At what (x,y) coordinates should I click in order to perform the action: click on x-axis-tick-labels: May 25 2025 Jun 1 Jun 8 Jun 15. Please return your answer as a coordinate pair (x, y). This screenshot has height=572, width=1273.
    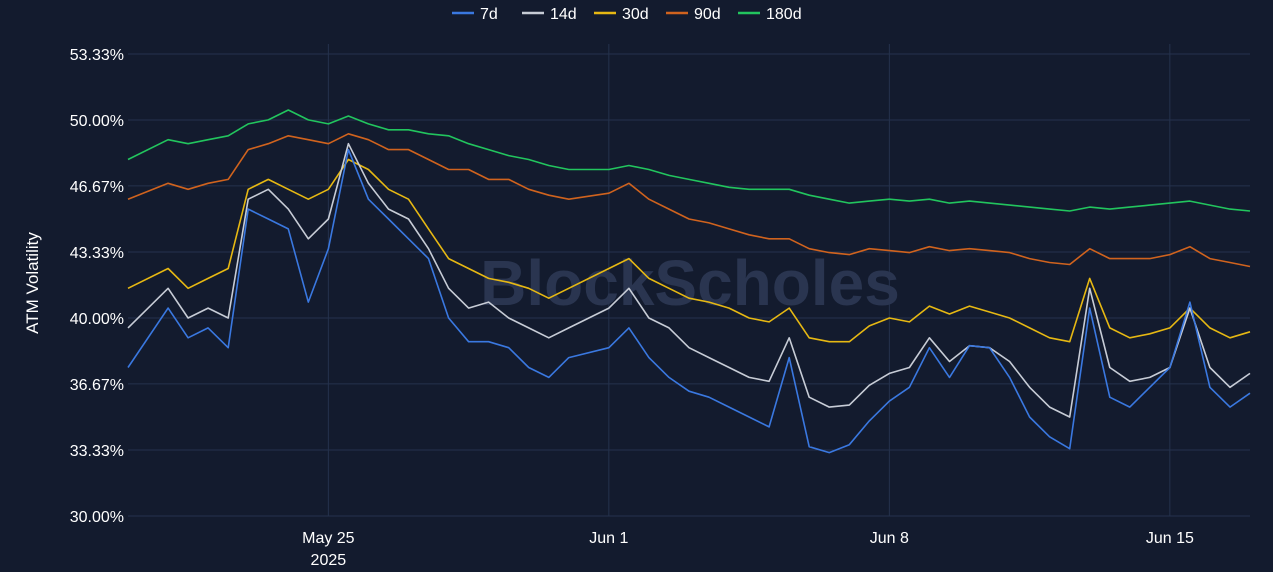
    Looking at the image, I should click on (748, 549).